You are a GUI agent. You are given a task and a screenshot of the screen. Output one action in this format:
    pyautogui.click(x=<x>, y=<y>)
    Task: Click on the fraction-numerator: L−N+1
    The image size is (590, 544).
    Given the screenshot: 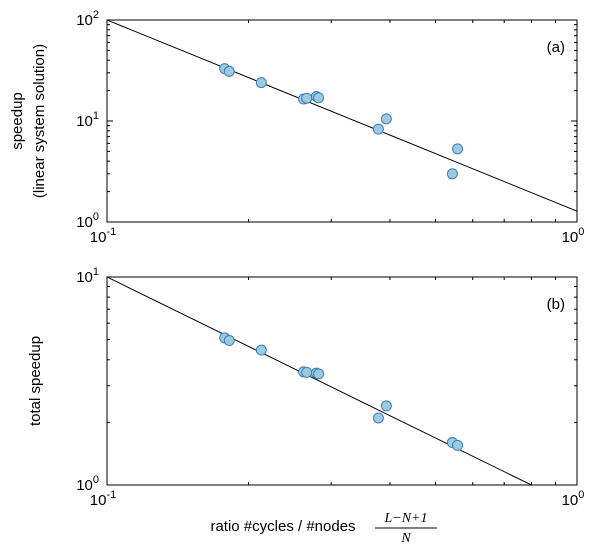 What is the action you would take?
    pyautogui.click(x=405, y=518)
    